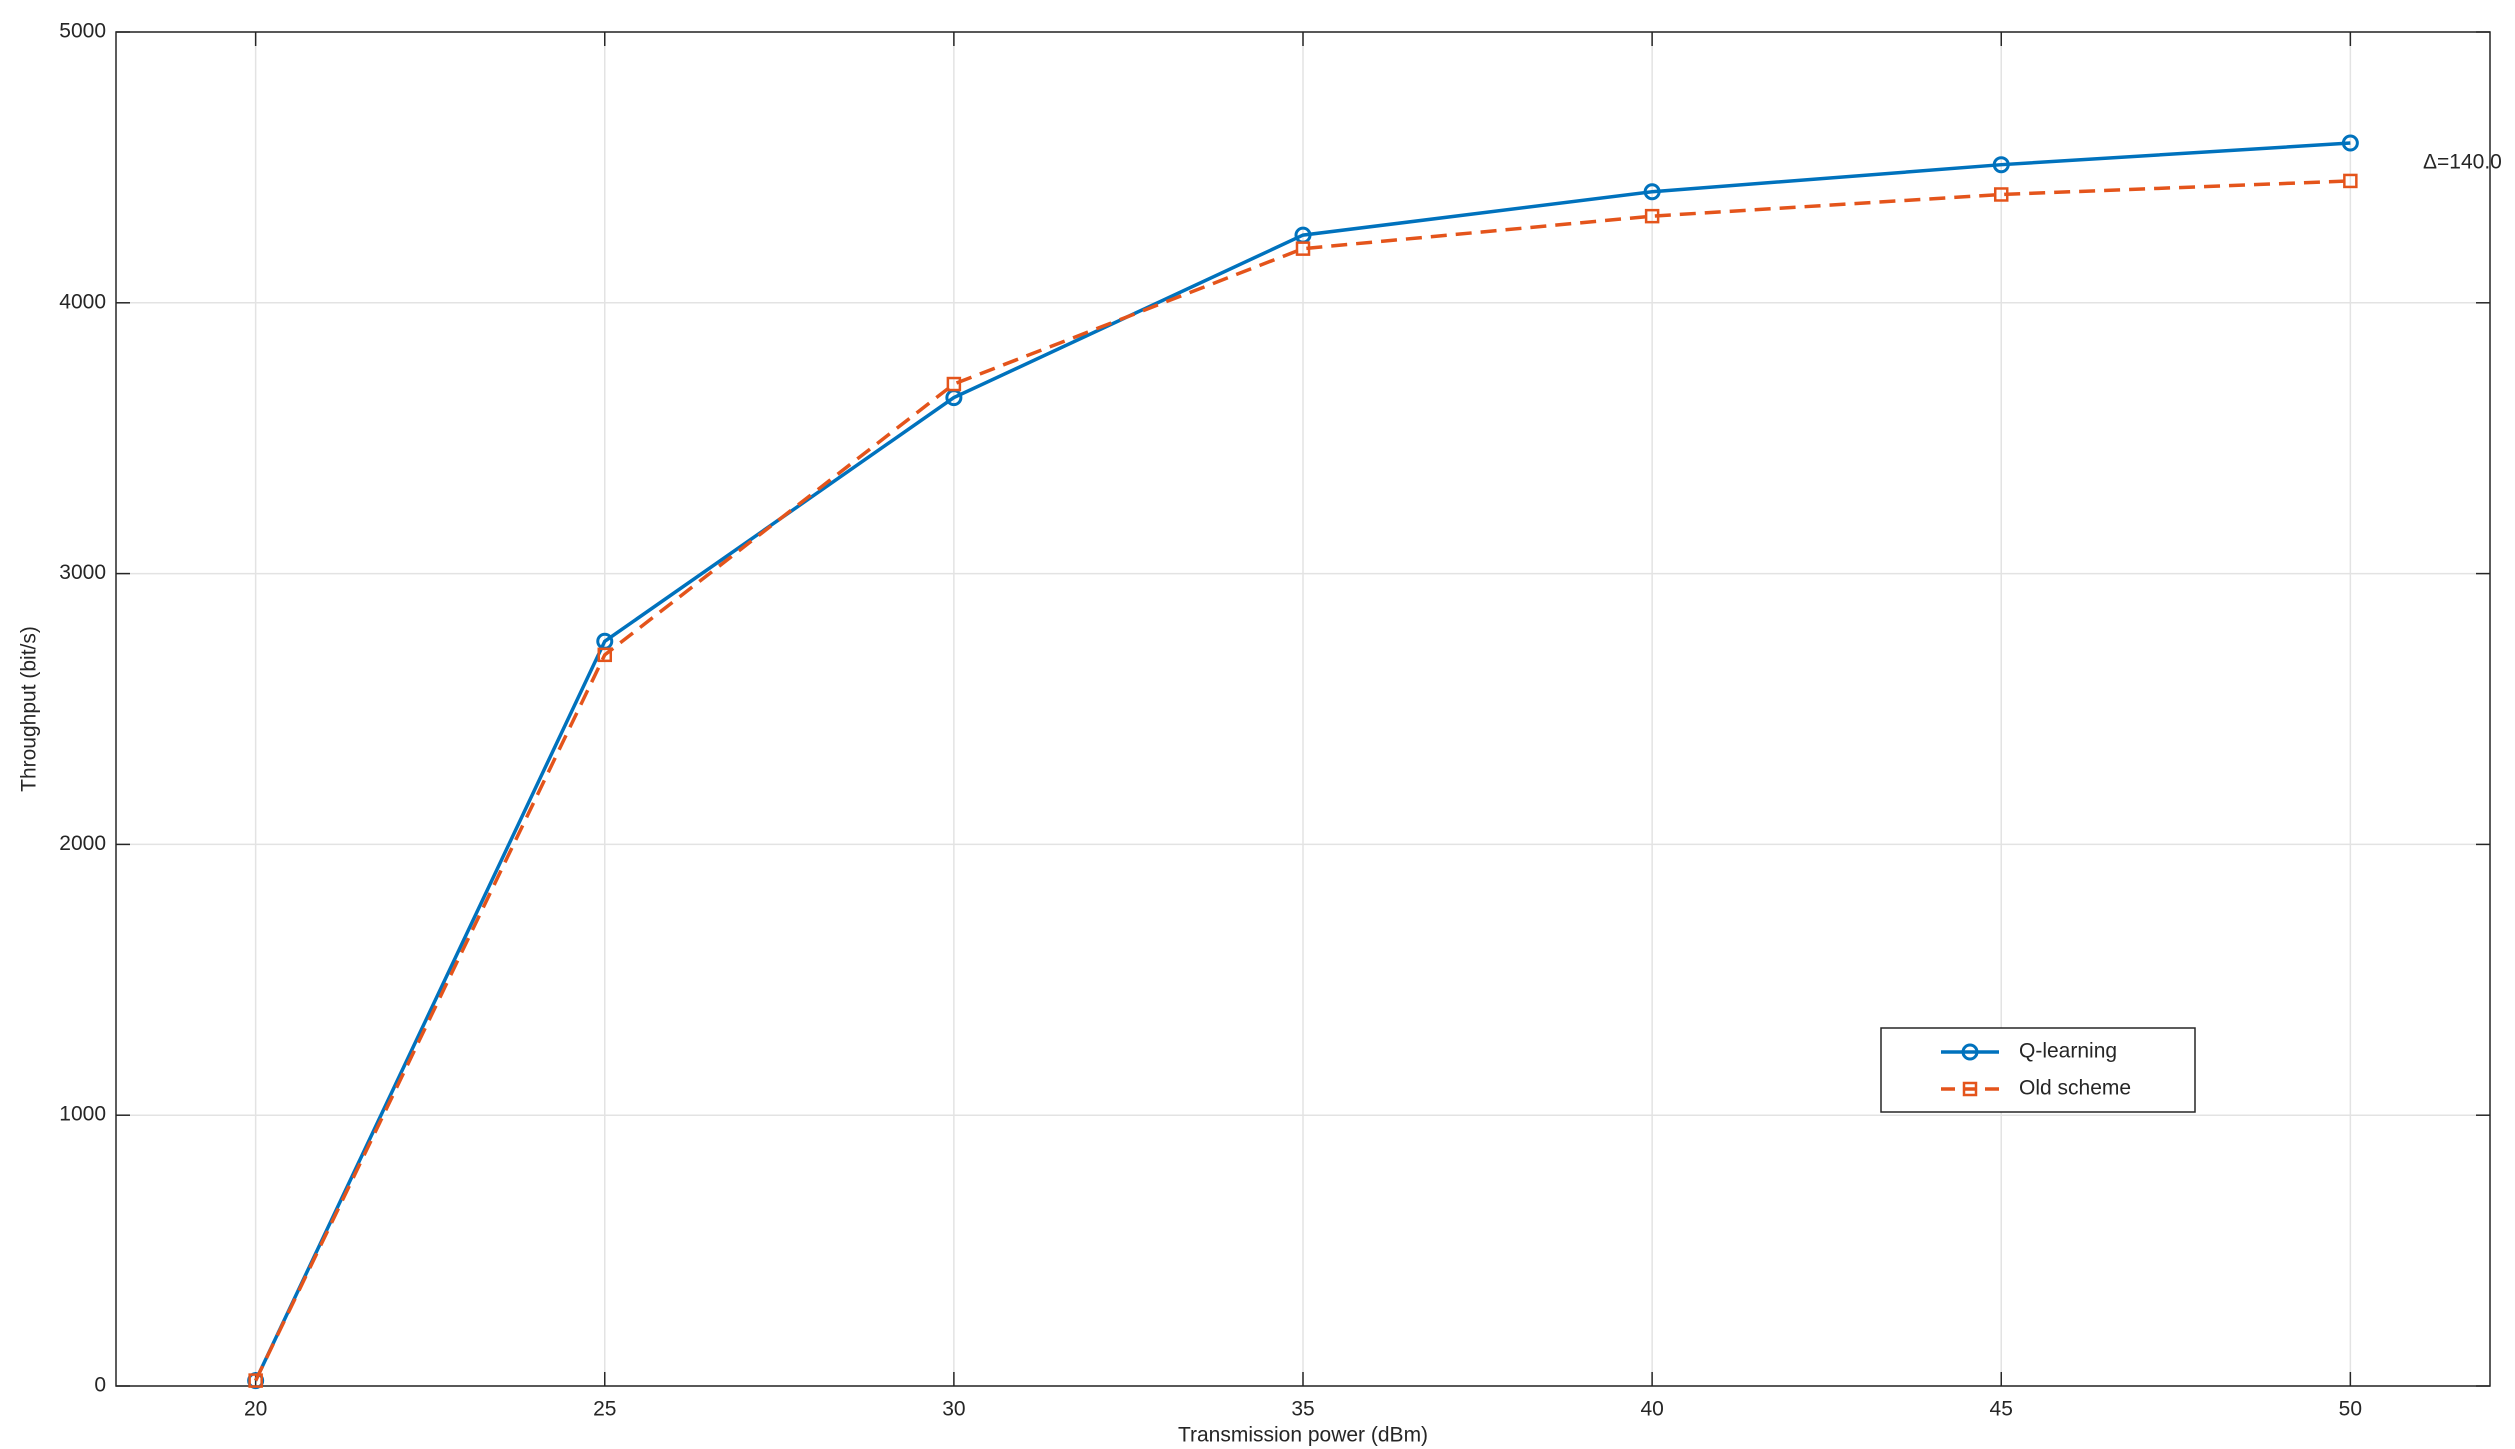 The height and width of the screenshot is (1449, 2515). What do you see at coordinates (82, 843) in the screenshot?
I see `y-tick-label: 2000` at bounding box center [82, 843].